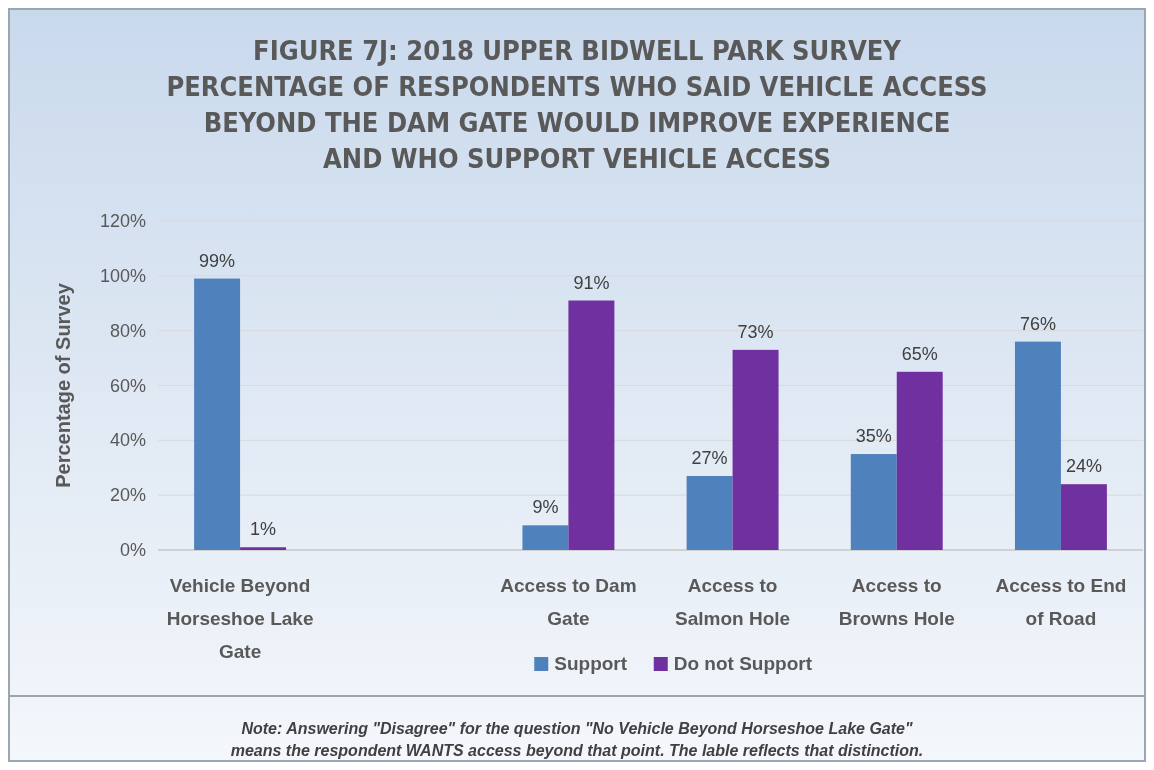  I want to click on y-axis-title: Percentage of Survey, so click(63, 385).